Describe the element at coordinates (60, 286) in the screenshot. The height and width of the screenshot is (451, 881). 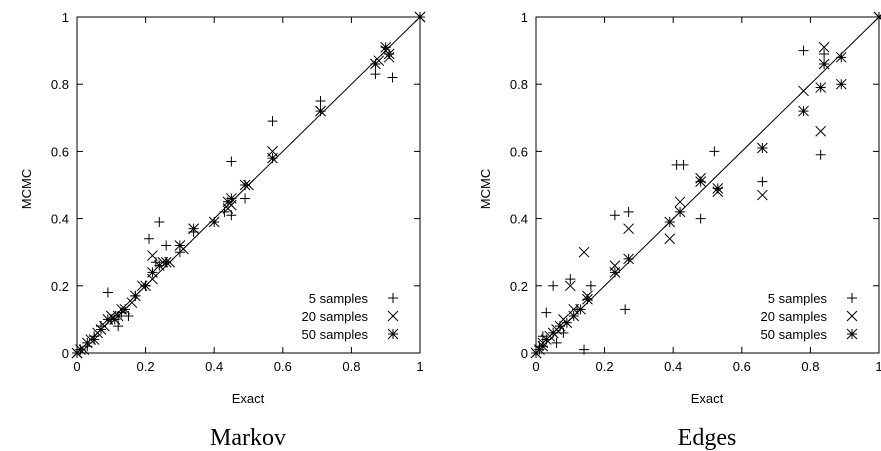
I see `markov-ytick-label: 0.2` at that location.